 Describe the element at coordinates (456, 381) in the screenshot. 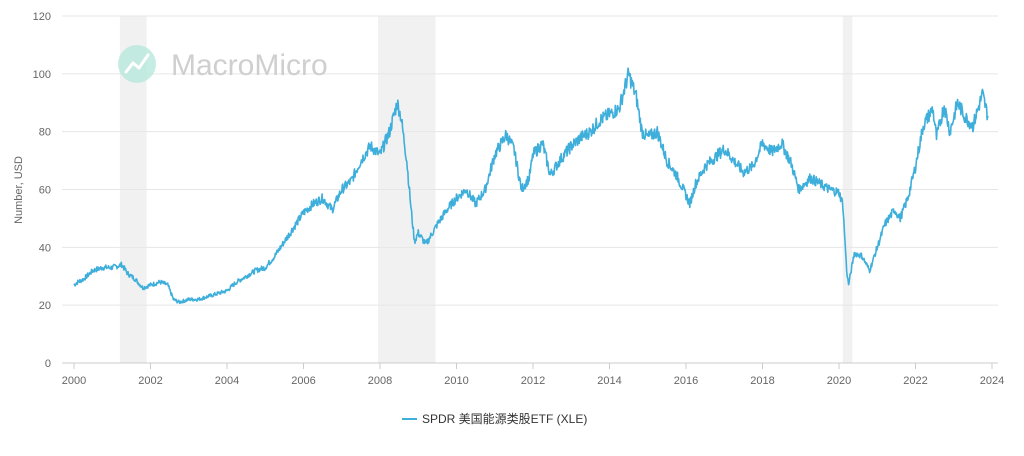

I see `x-tick-label: 2010` at that location.